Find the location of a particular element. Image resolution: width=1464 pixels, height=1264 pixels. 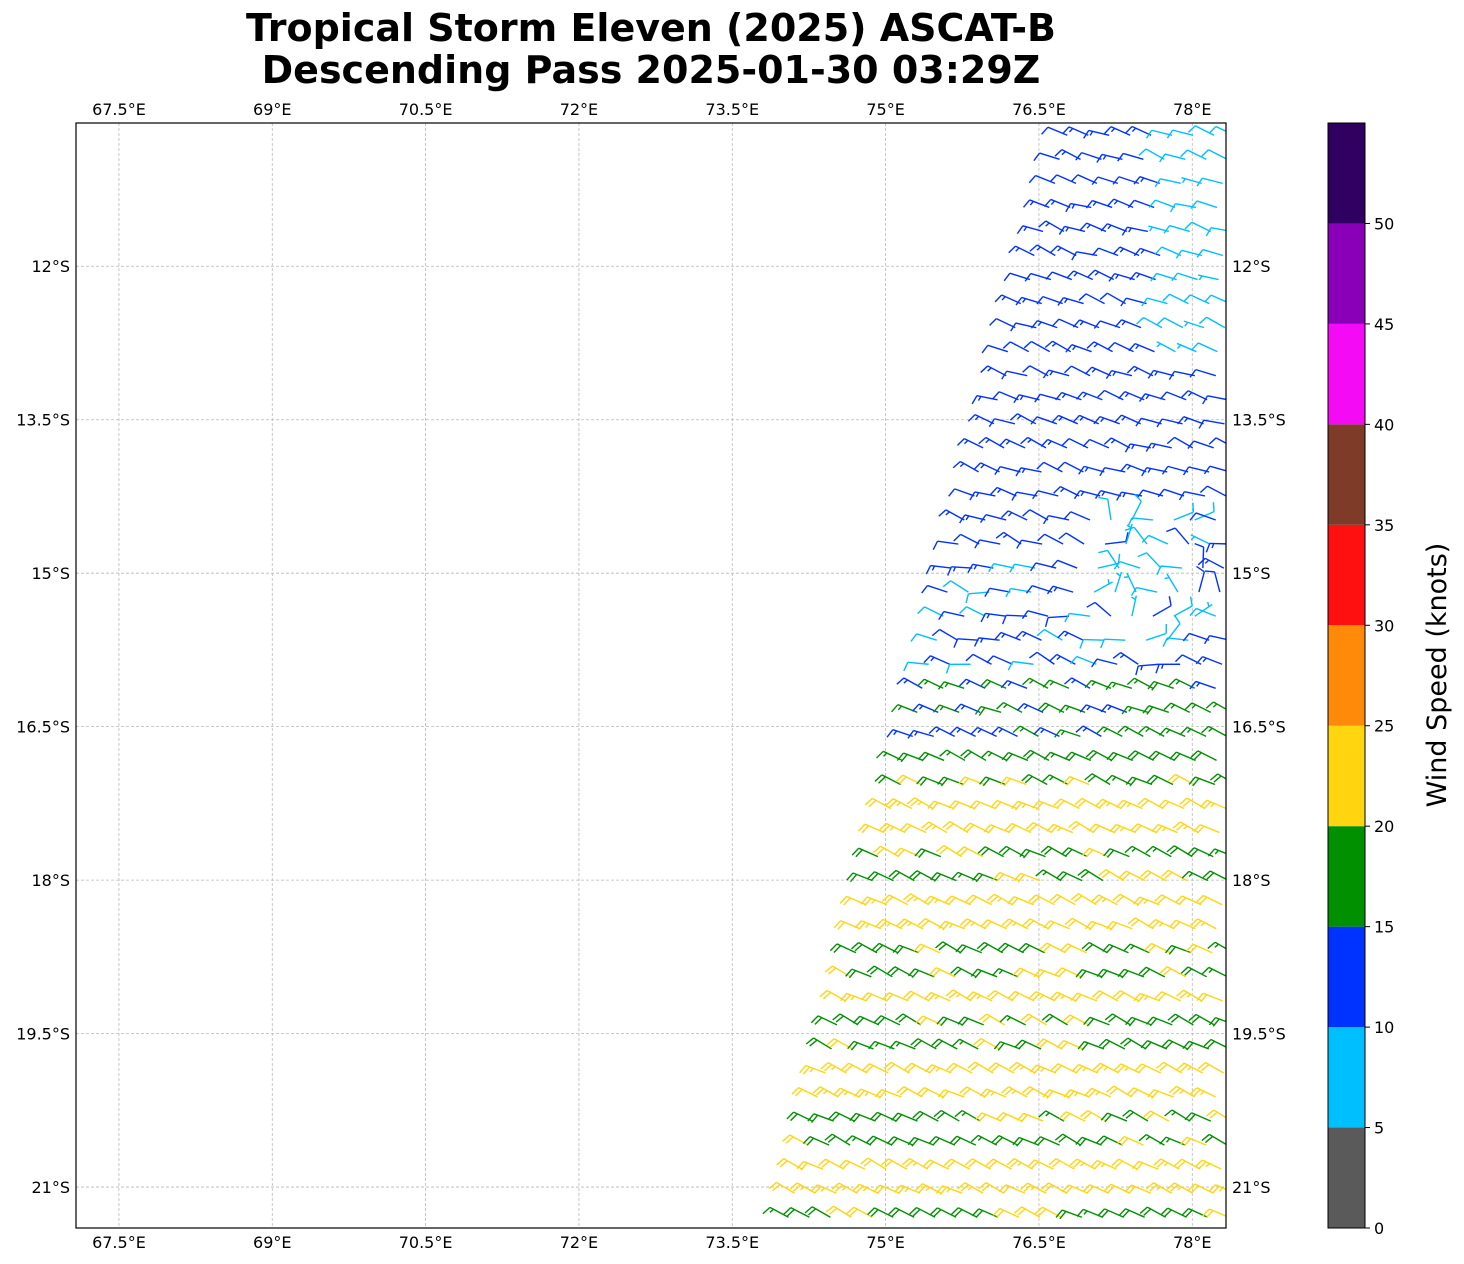

colorbar-tick-label: 0 is located at coordinates (1379, 1228).